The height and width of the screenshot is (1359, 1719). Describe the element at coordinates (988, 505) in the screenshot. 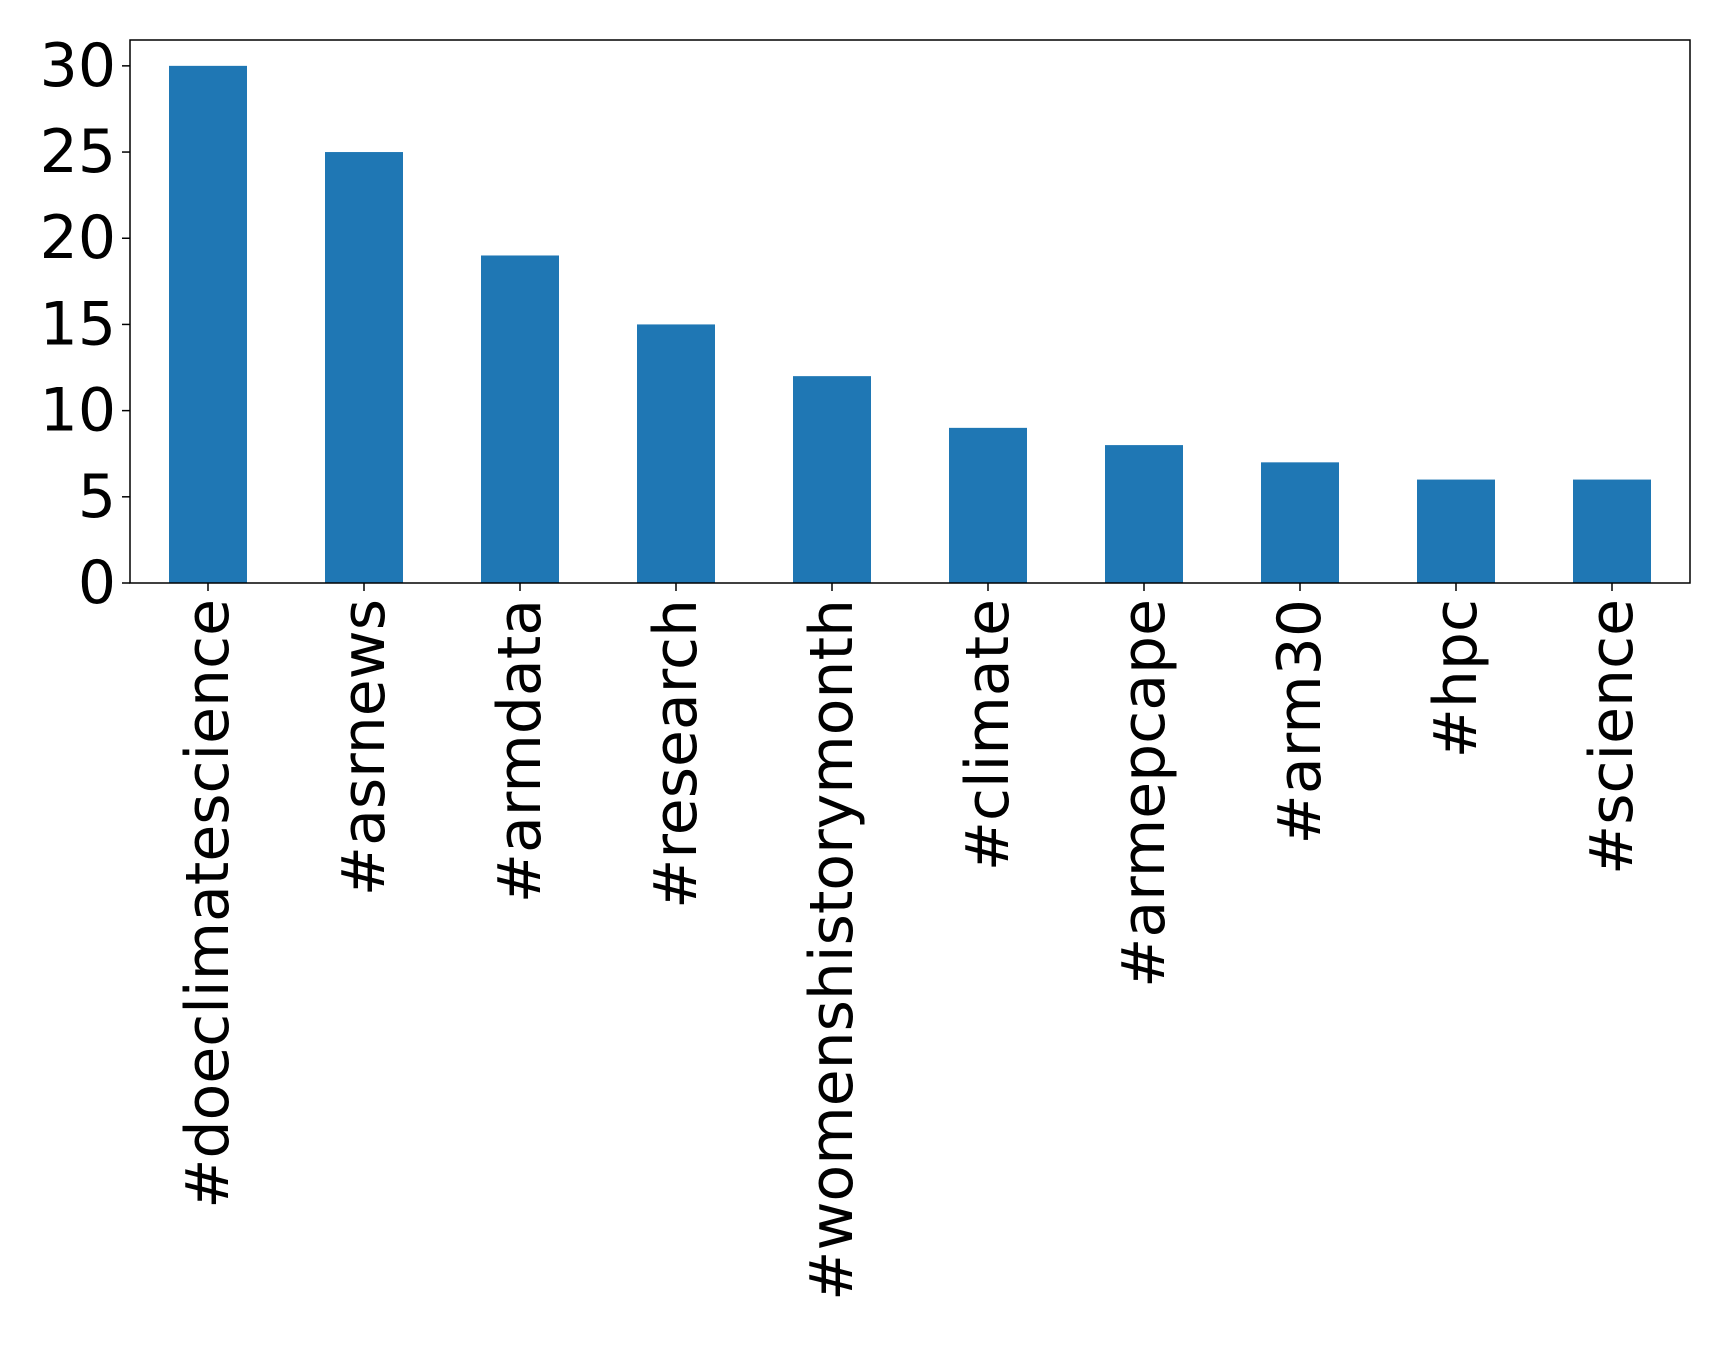

I see `bar-climate` at that location.